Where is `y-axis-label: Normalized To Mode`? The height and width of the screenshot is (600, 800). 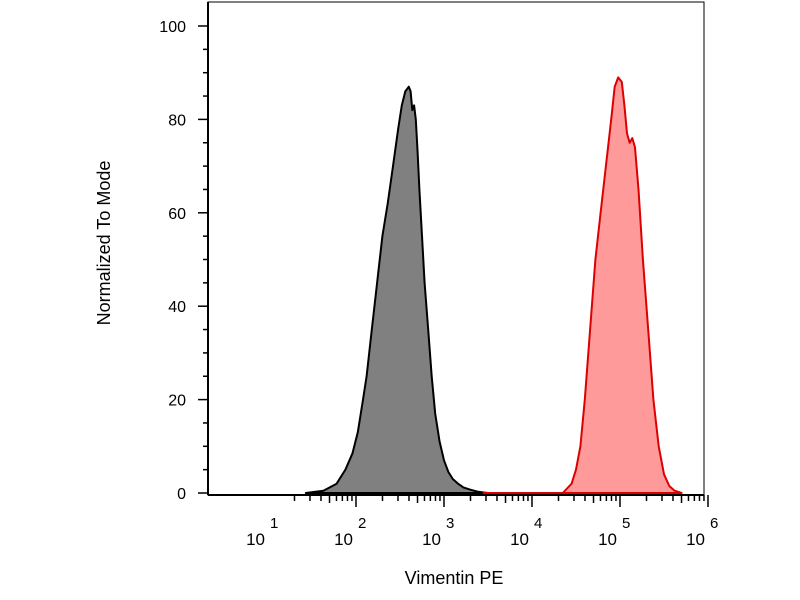
y-axis-label: Normalized To Mode is located at coordinates (104, 243).